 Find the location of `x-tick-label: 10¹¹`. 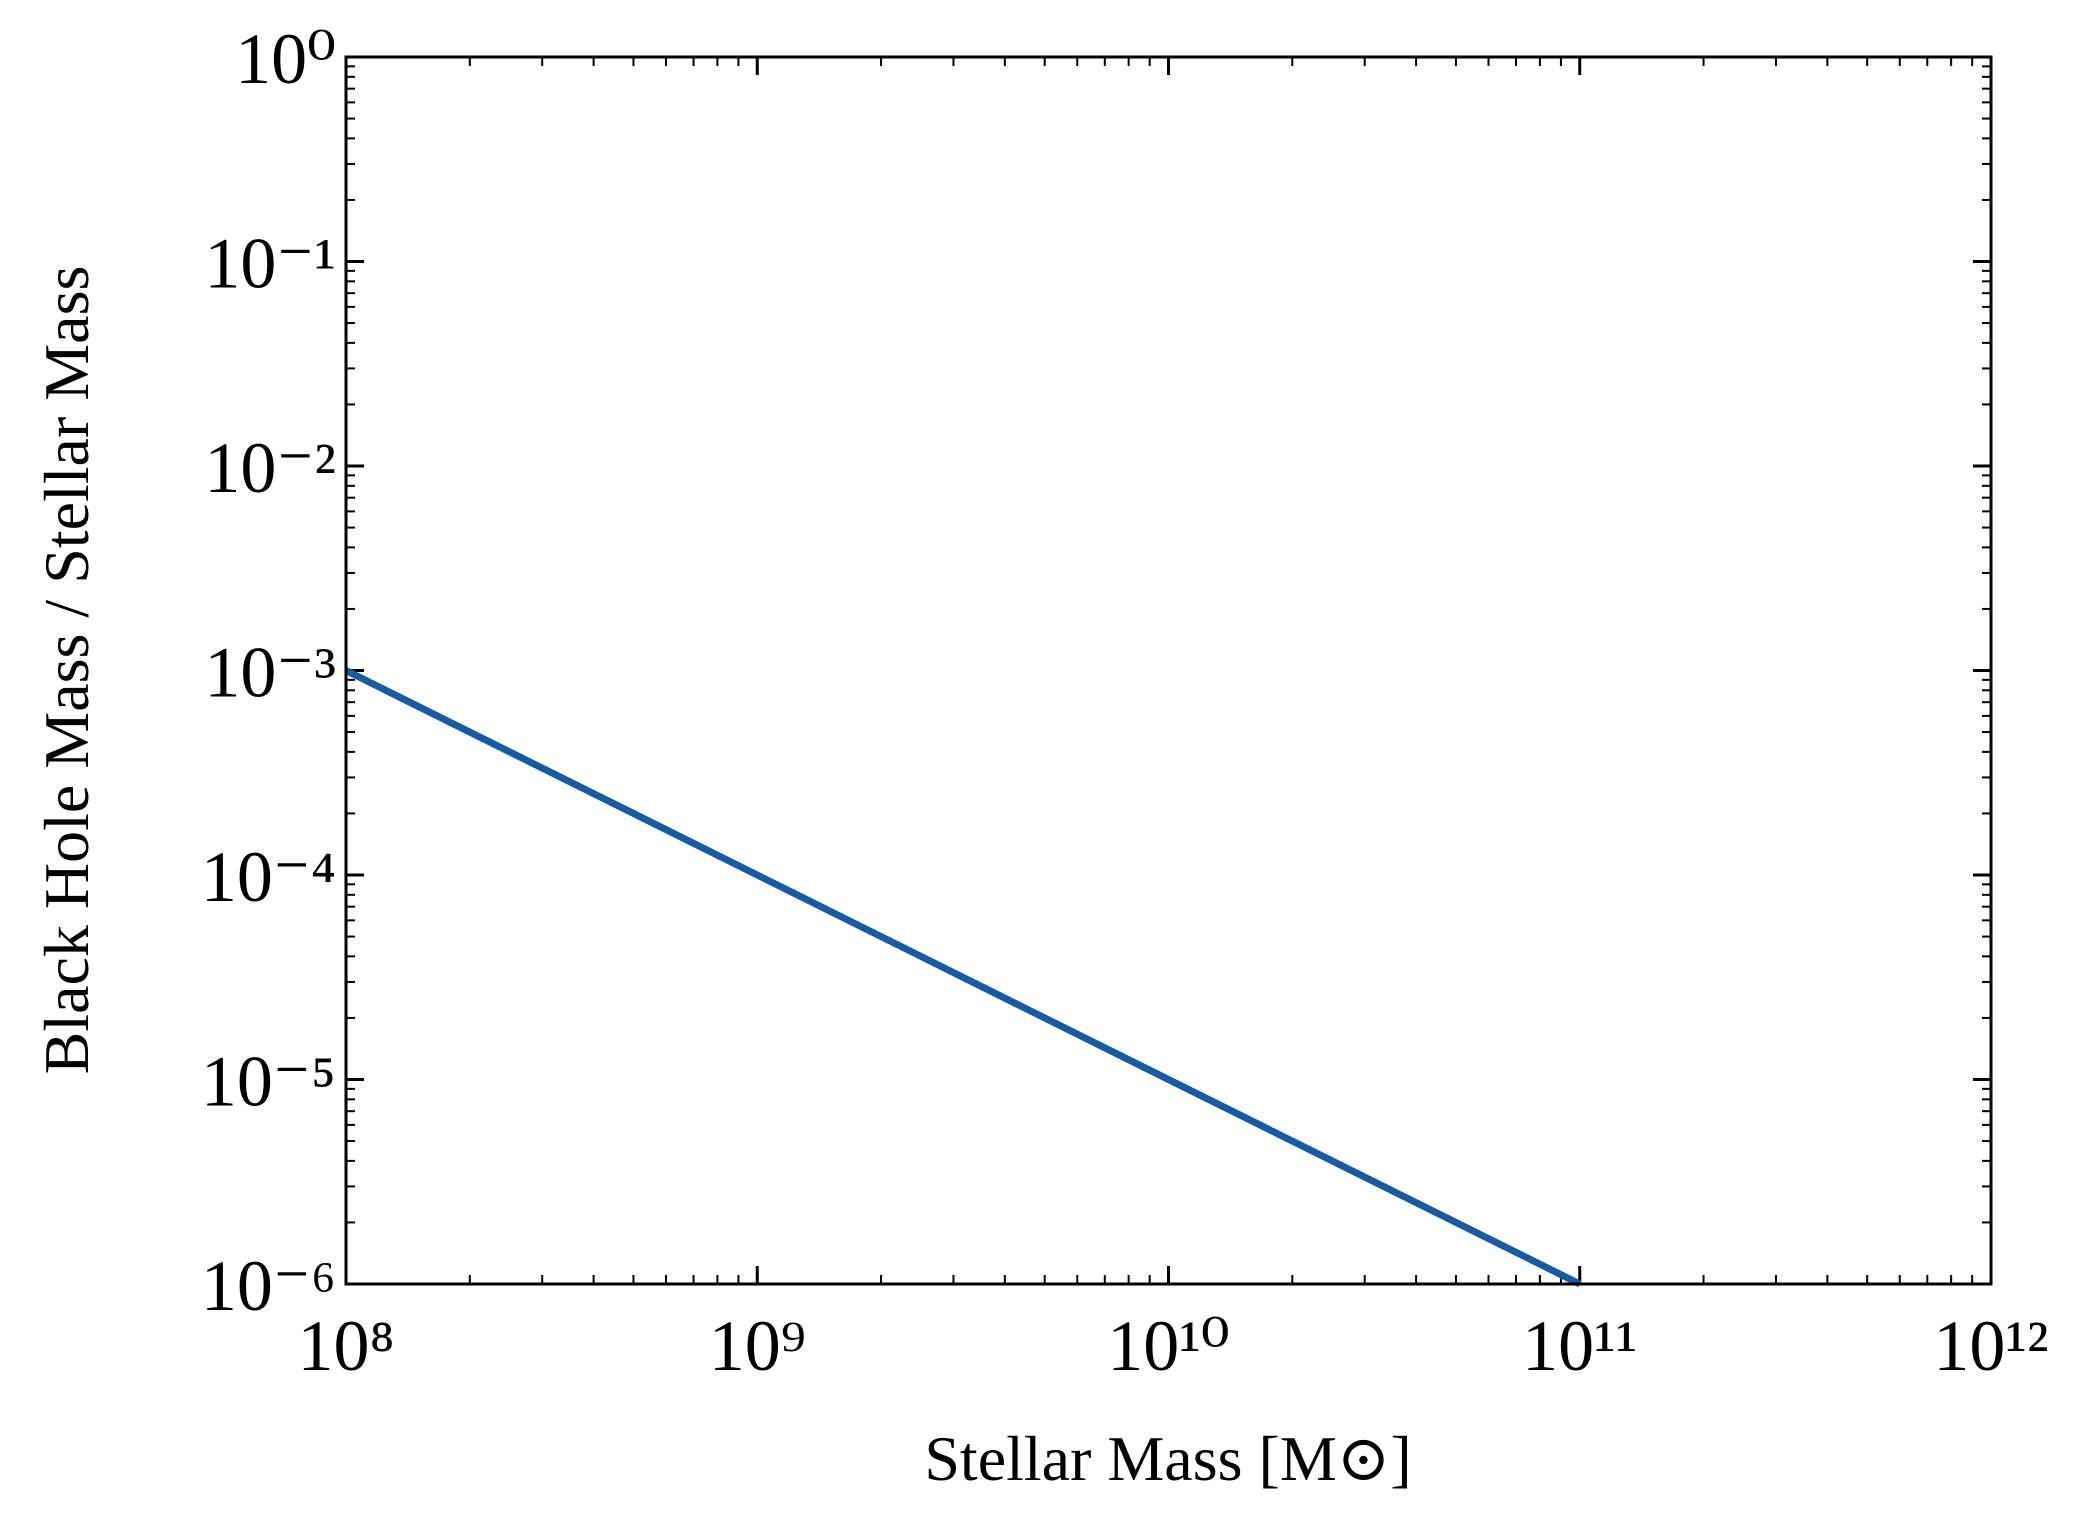

x-tick-label: 10¹¹ is located at coordinates (1579, 1346).